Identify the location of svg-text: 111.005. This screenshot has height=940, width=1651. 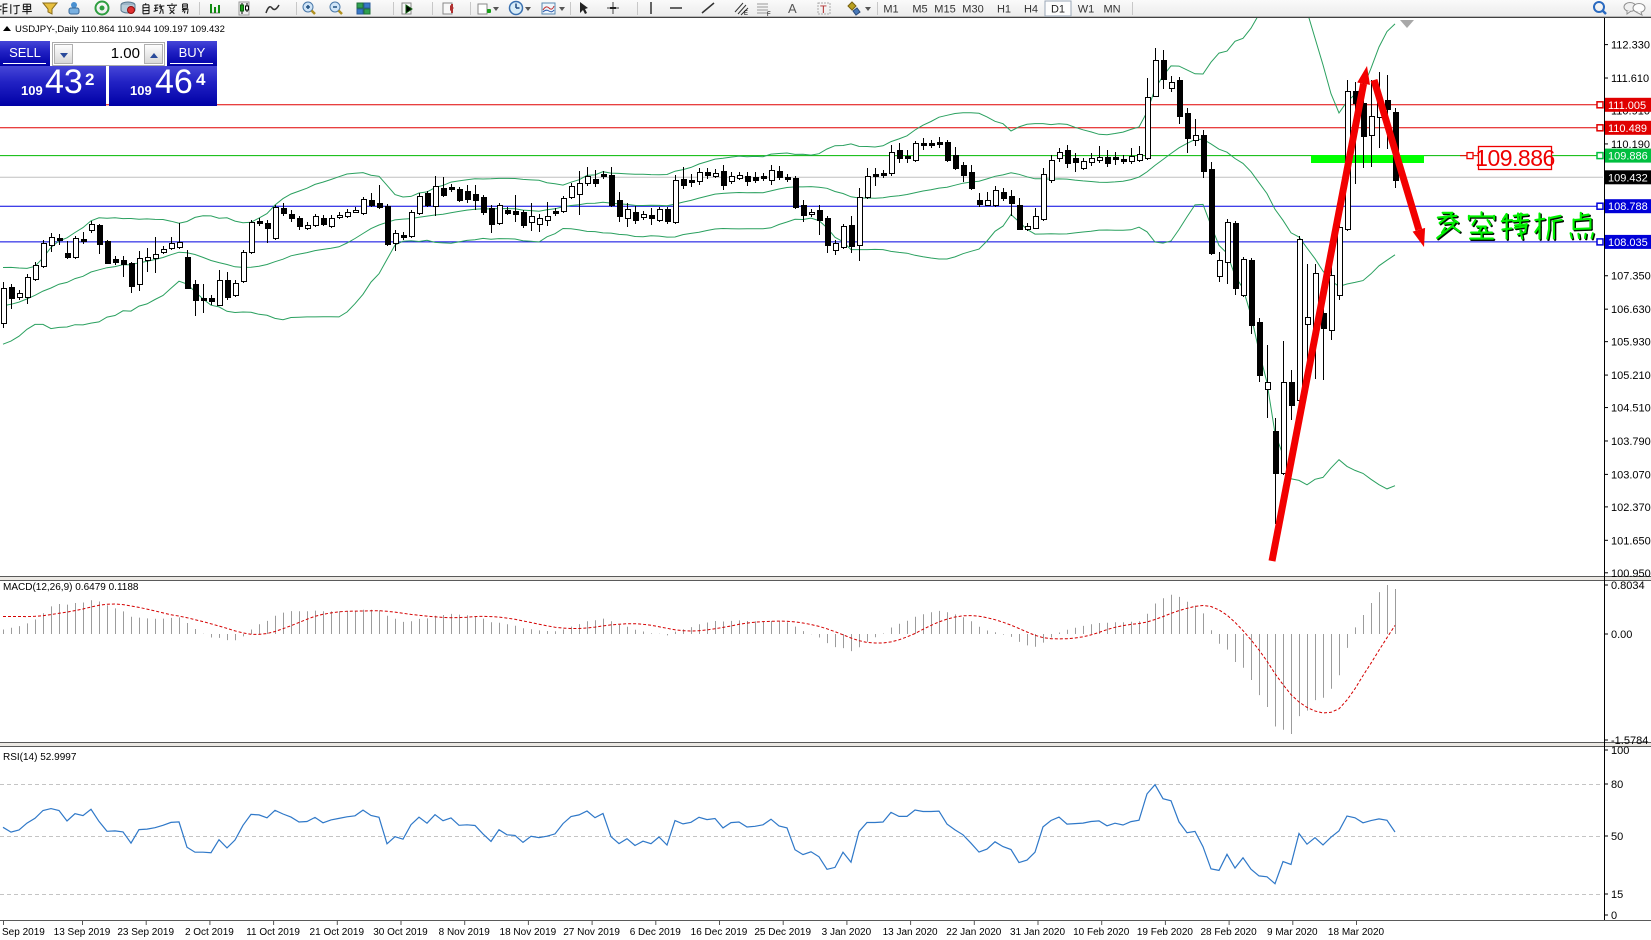
(1627, 106).